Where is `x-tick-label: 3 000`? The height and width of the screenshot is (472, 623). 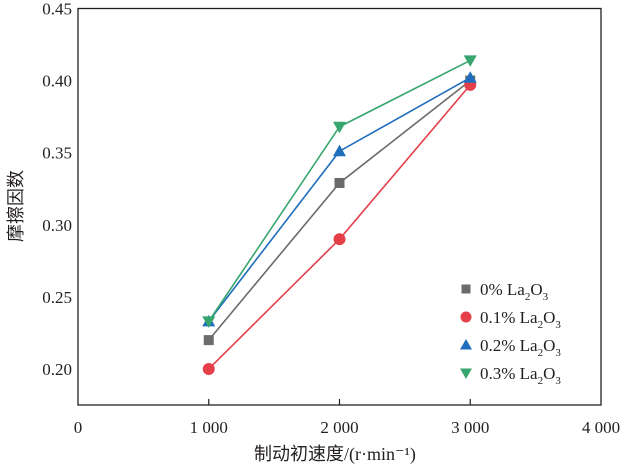 x-tick-label: 3 000 is located at coordinates (470, 427).